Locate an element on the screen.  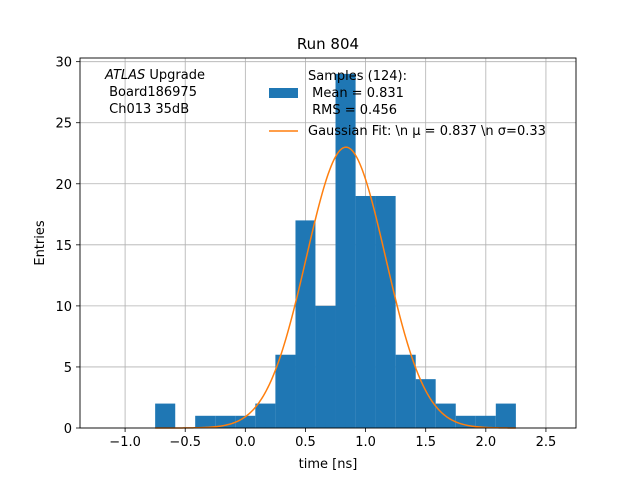
x-tick-label: 1.0 is located at coordinates (365, 442).